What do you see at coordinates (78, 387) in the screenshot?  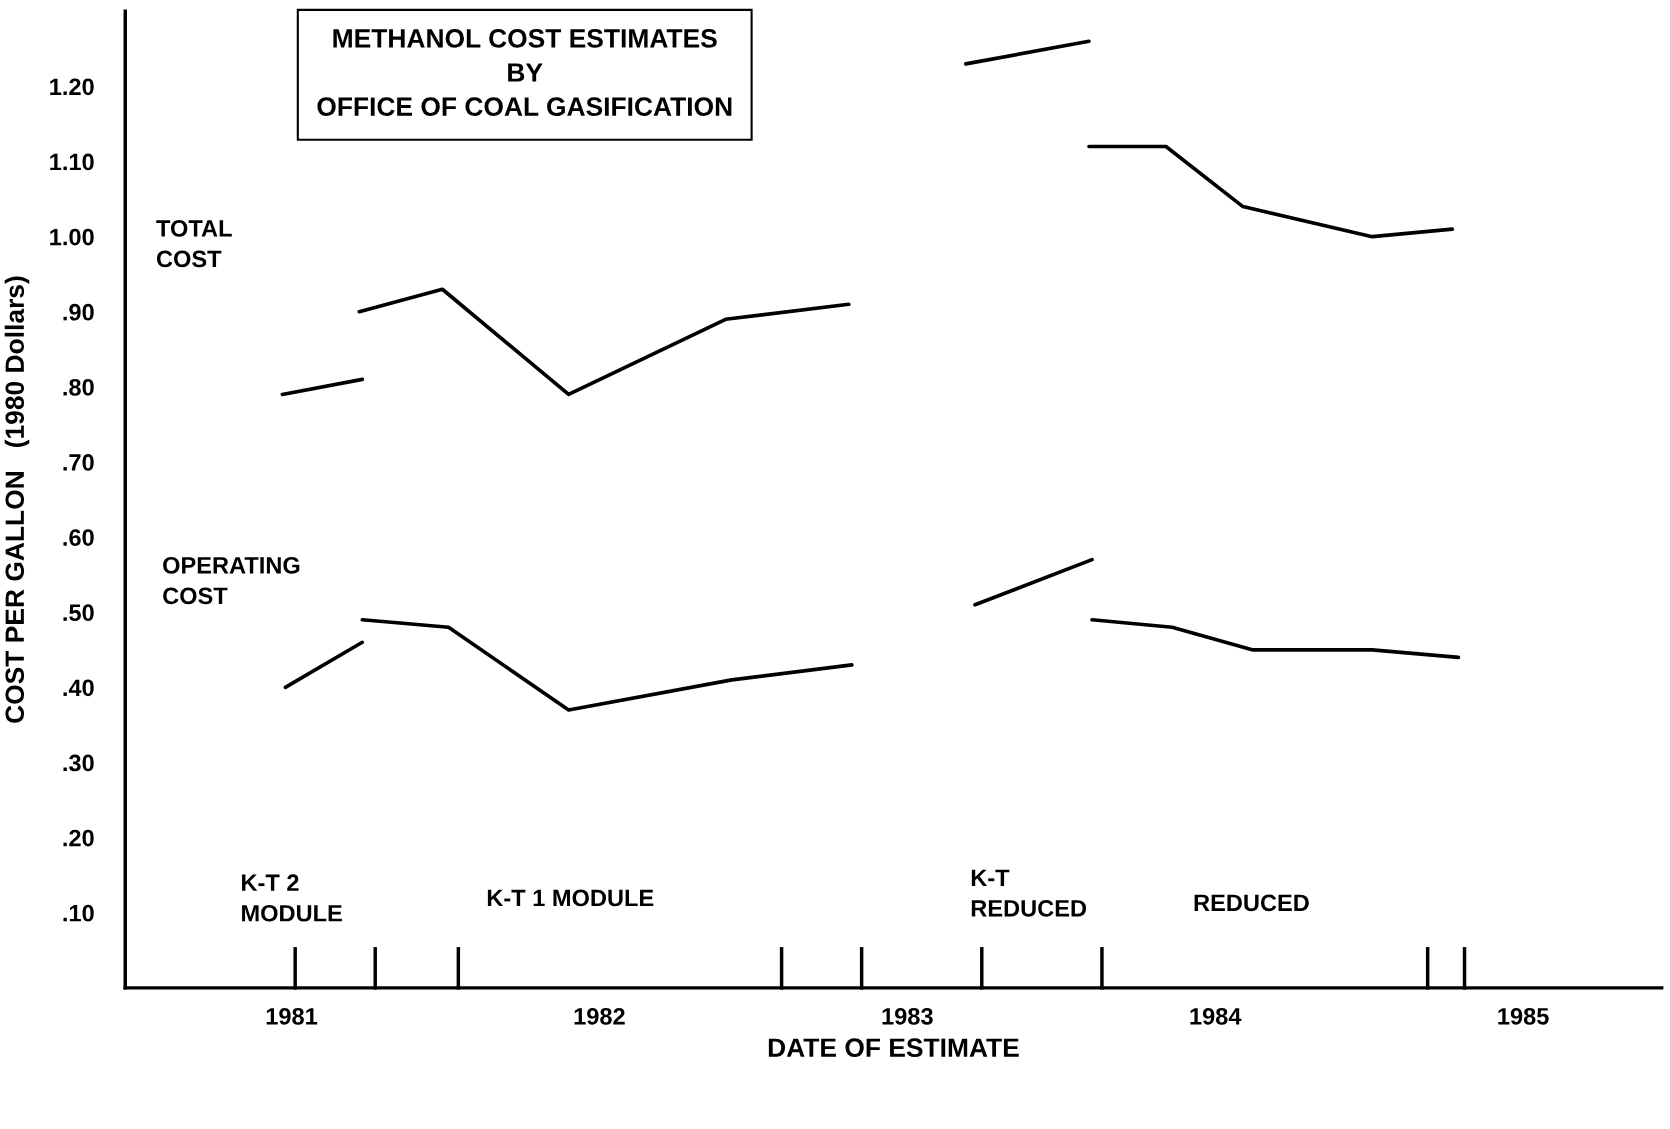 I see `y-tick-label: .80` at bounding box center [78, 387].